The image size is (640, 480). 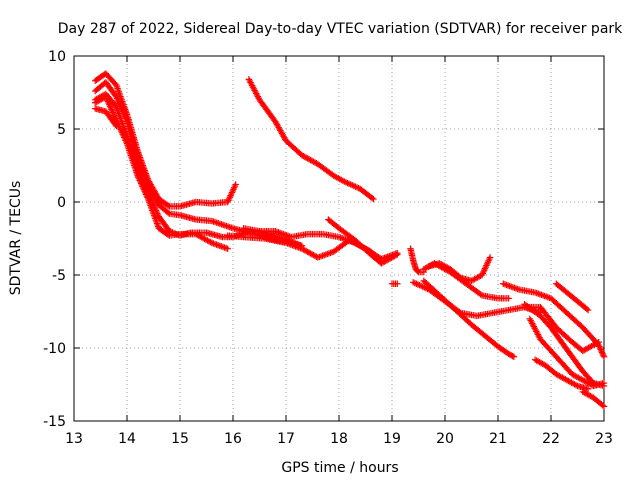 I want to click on y-tick-label: 0, so click(x=61, y=203).